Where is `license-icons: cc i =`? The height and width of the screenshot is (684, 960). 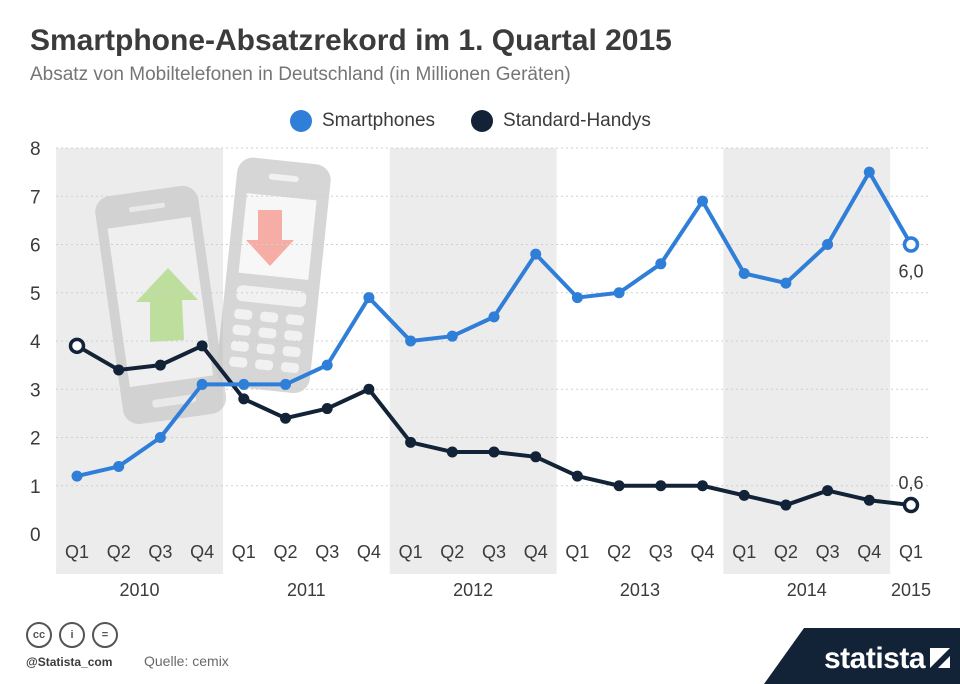 license-icons: cc i = is located at coordinates (75, 635).